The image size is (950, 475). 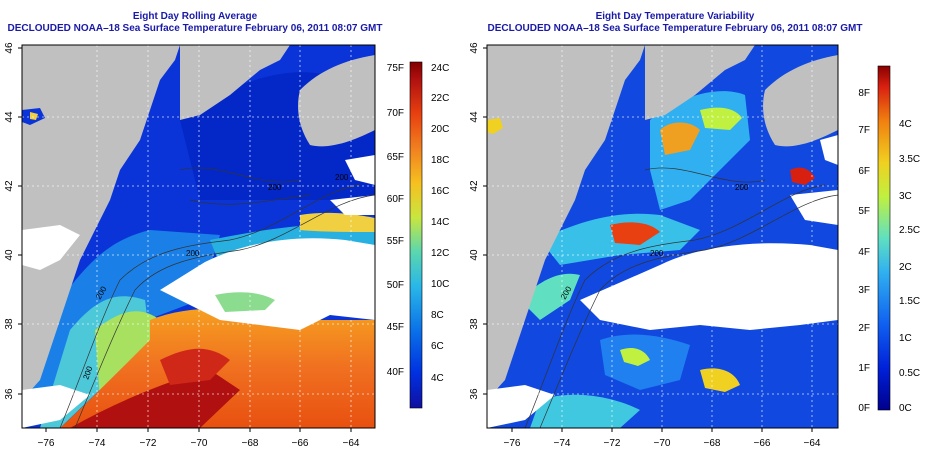 What do you see at coordinates (814, 207) in the screenshot?
I see `right-cloud-small` at bounding box center [814, 207].